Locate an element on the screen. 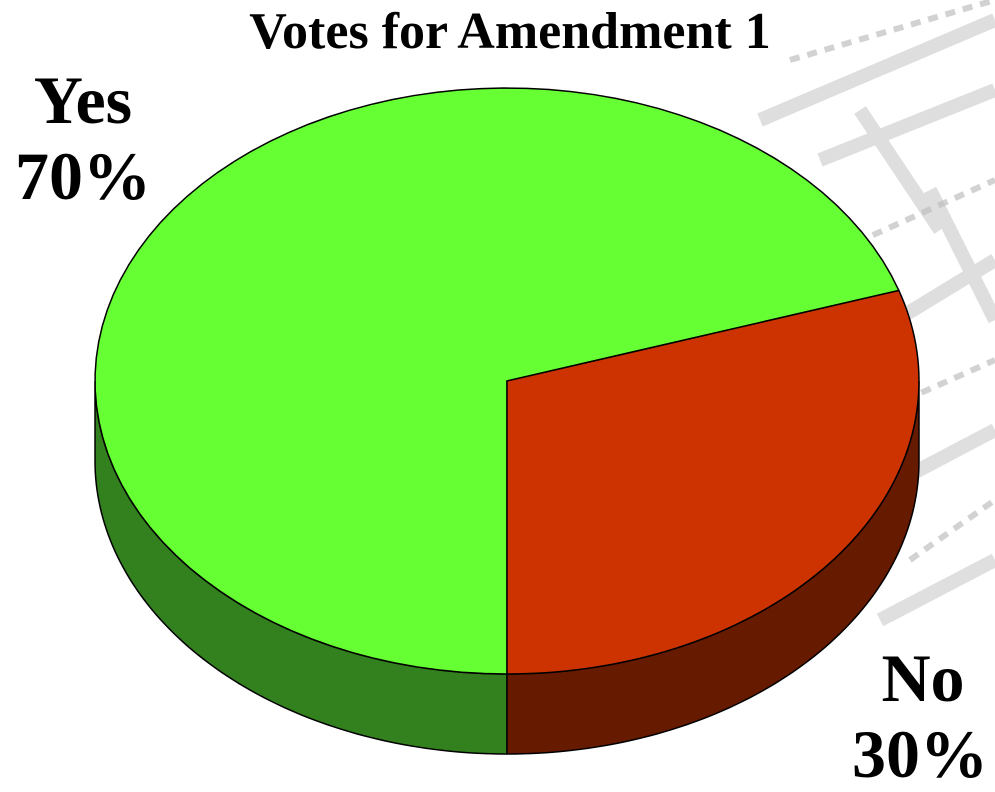 This screenshot has width=995, height=792. chart-title: Votes for Amendment 1 is located at coordinates (510, 31).